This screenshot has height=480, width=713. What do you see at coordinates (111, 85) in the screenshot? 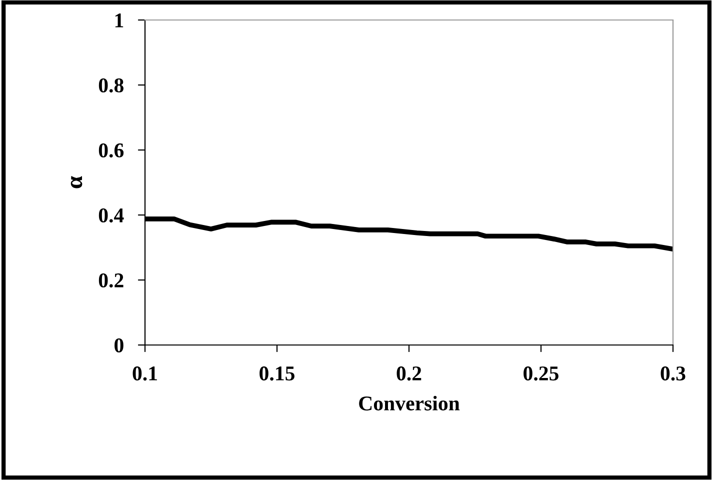
I see `y-tick-label: 0.8` at bounding box center [111, 85].